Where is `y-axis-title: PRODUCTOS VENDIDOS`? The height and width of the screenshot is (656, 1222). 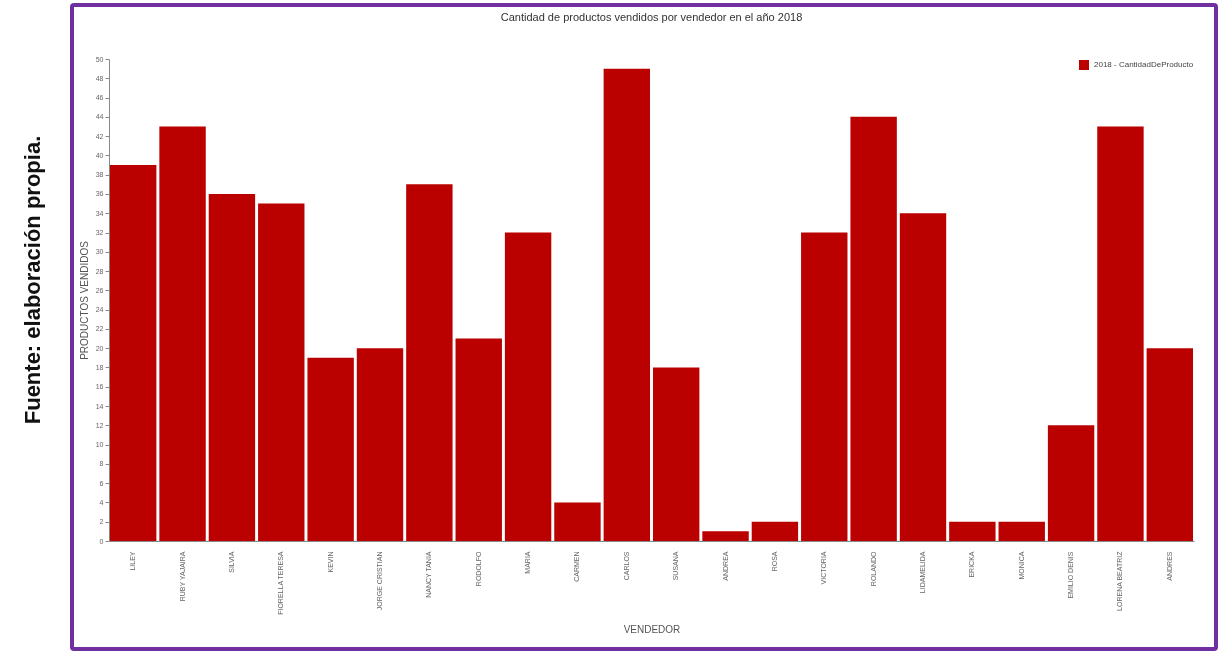 y-axis-title: PRODUCTOS VENDIDOS is located at coordinates (84, 300).